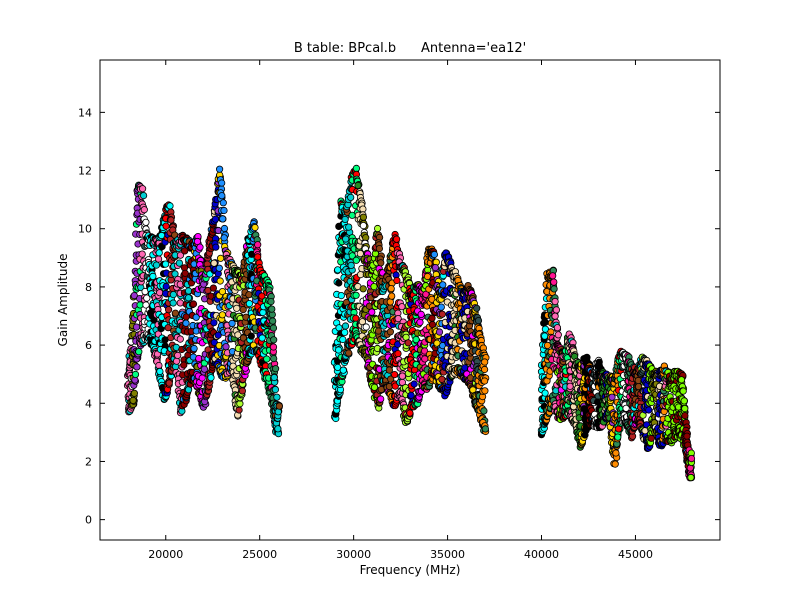  I want to click on x-tick-label: 25000, so click(259, 554).